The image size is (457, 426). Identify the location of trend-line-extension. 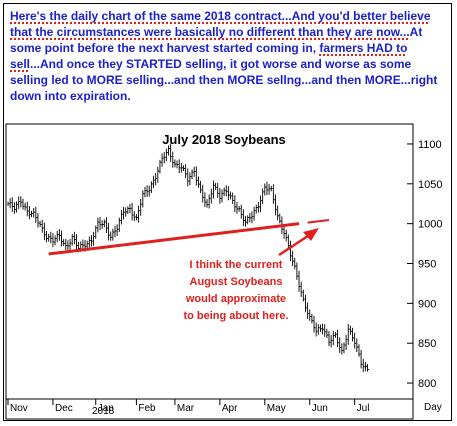
(318, 221).